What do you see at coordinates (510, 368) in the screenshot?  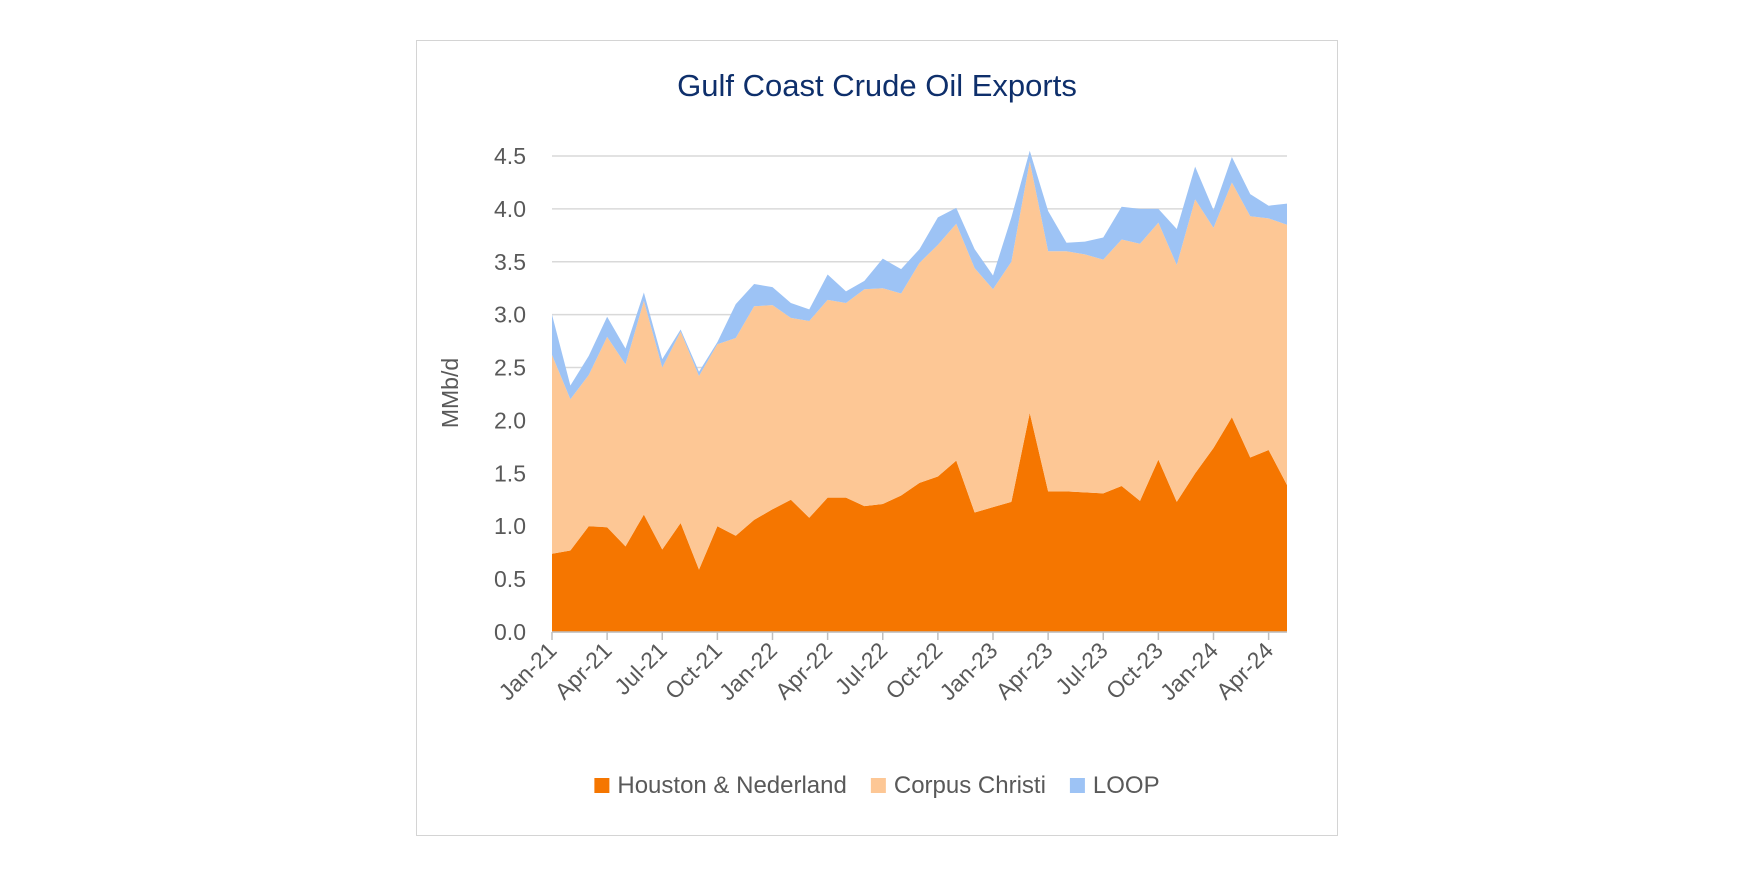 I see `y-tick-label: 2.5` at bounding box center [510, 368].